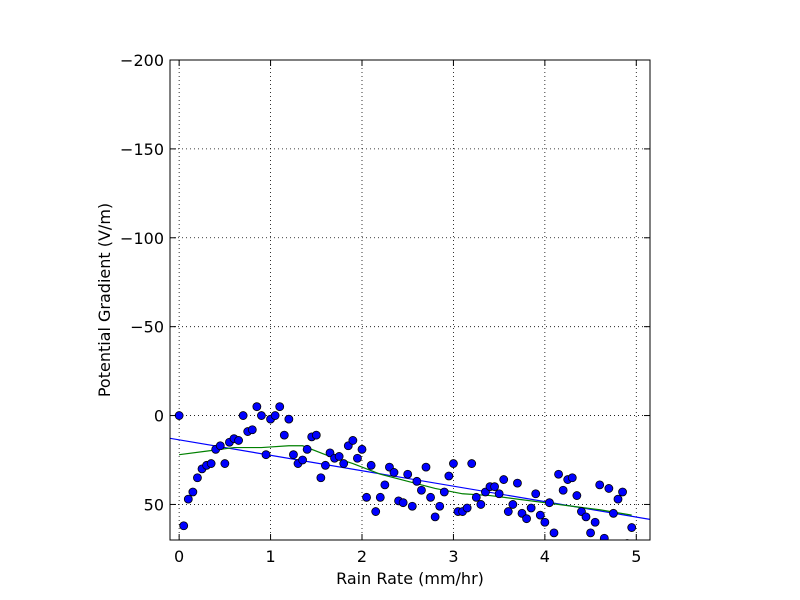 The width and height of the screenshot is (800, 600). I want to click on x-tick-label: 4, so click(545, 556).